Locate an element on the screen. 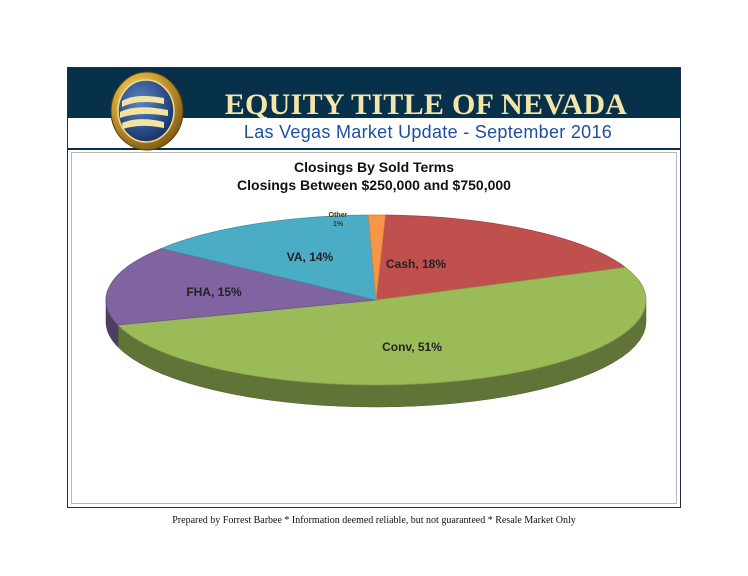 The height and width of the screenshot is (576, 748). chart-title: Closings By Sold Terms is located at coordinates (374, 167).